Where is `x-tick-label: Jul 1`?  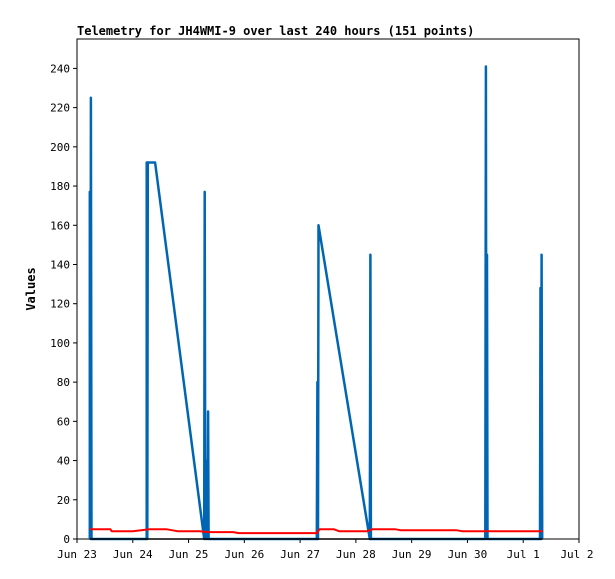 x-tick-label: Jul 1 is located at coordinates (523, 554).